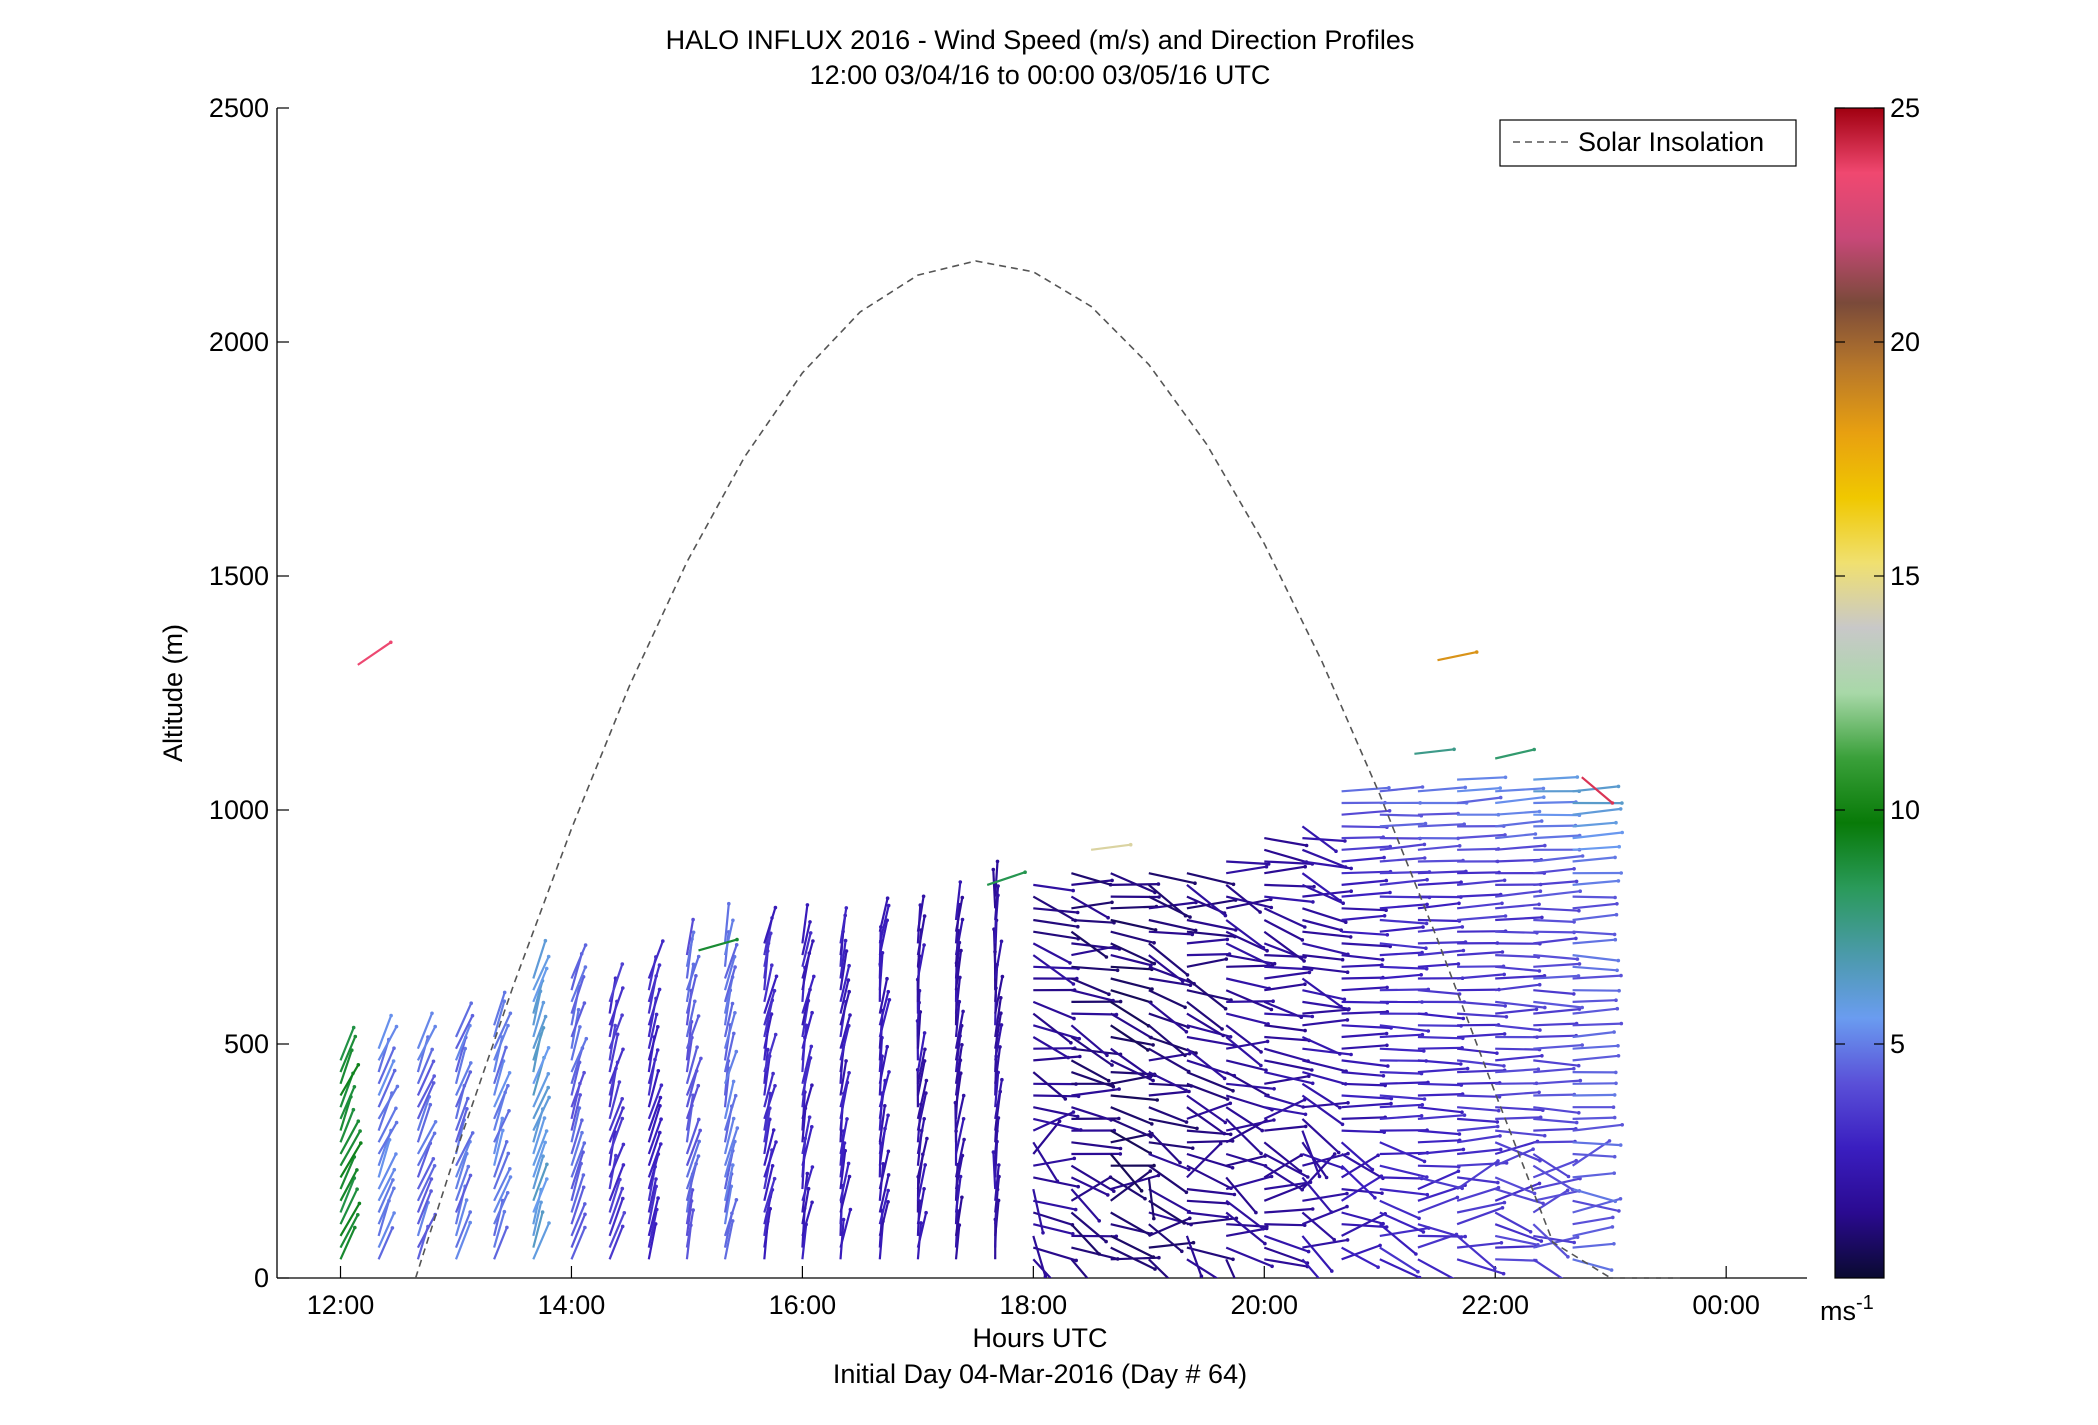 The width and height of the screenshot is (2098, 1425). What do you see at coordinates (1838, 1311) in the screenshot?
I see `colorbar-unit-base: ms` at bounding box center [1838, 1311].